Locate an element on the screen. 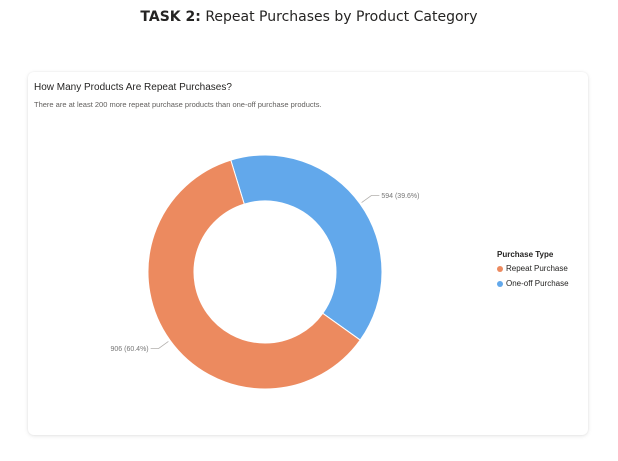 This screenshot has height=461, width=618. legend-item-one-off-purchase: One-off Purchase is located at coordinates (533, 283).